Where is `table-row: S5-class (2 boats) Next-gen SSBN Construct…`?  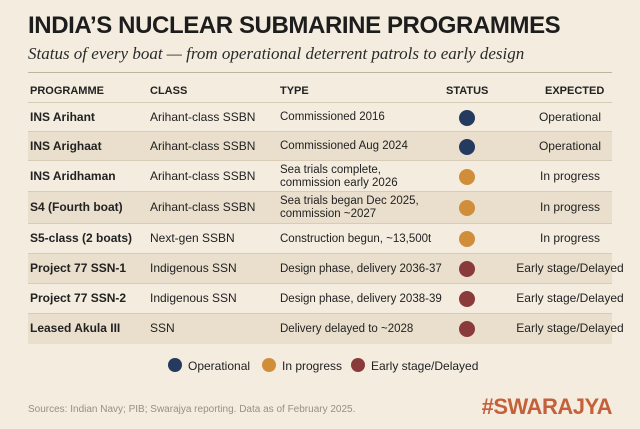
table-row: S5-class (2 boats) Next-gen SSBN Construct… is located at coordinates (320, 238).